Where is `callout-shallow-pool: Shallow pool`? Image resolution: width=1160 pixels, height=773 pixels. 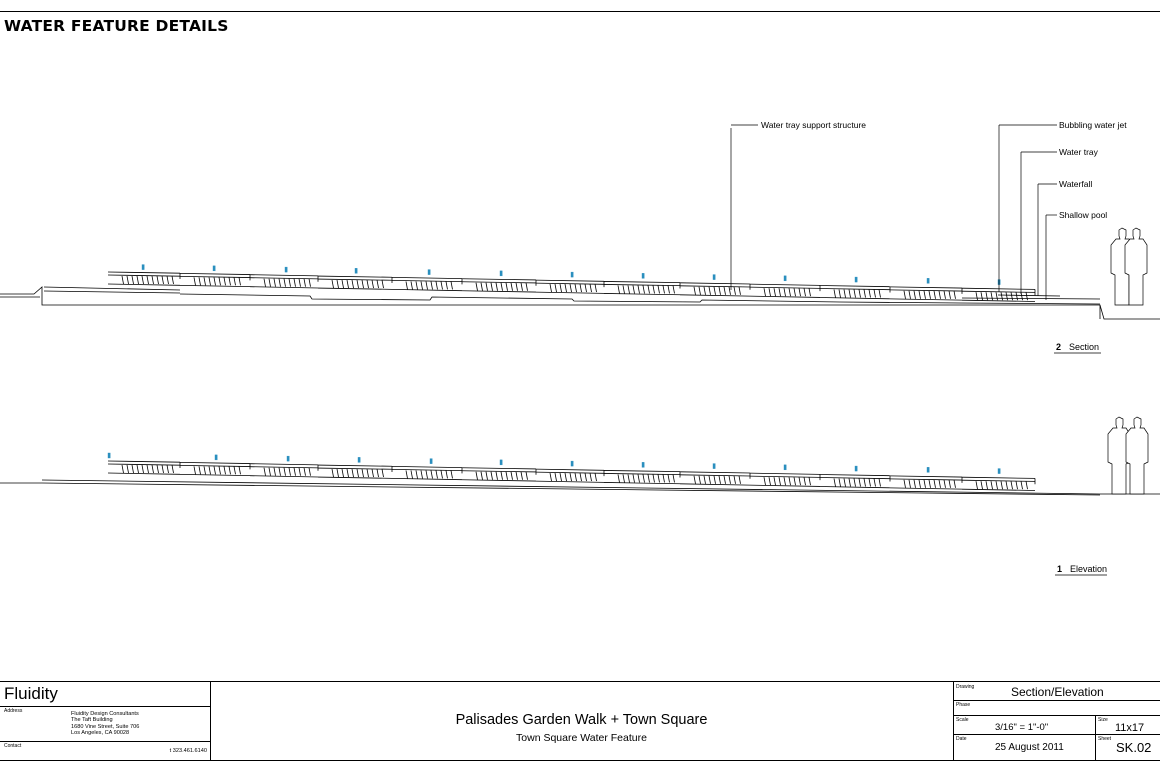
callout-shallow-pool: Shallow pool is located at coordinates (1083, 215).